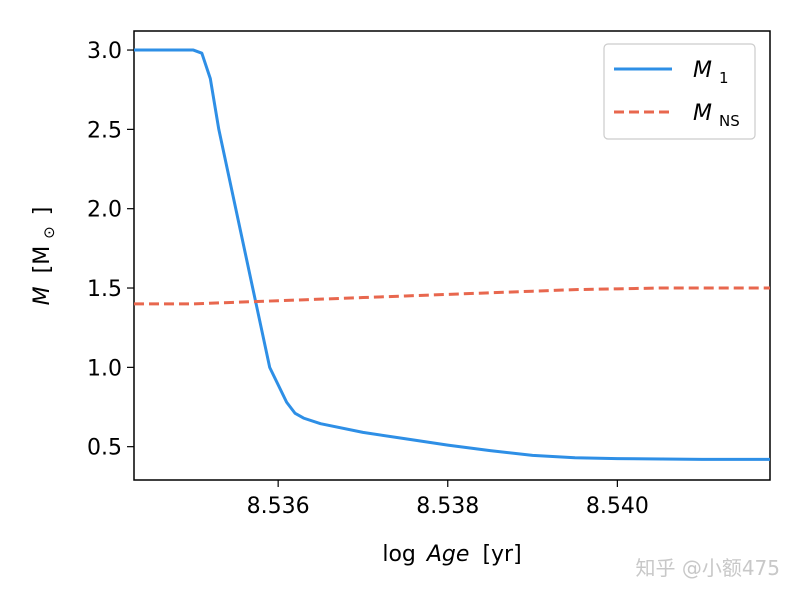 The image size is (800, 600). I want to click on x-tick-label: 8.538, so click(447, 506).